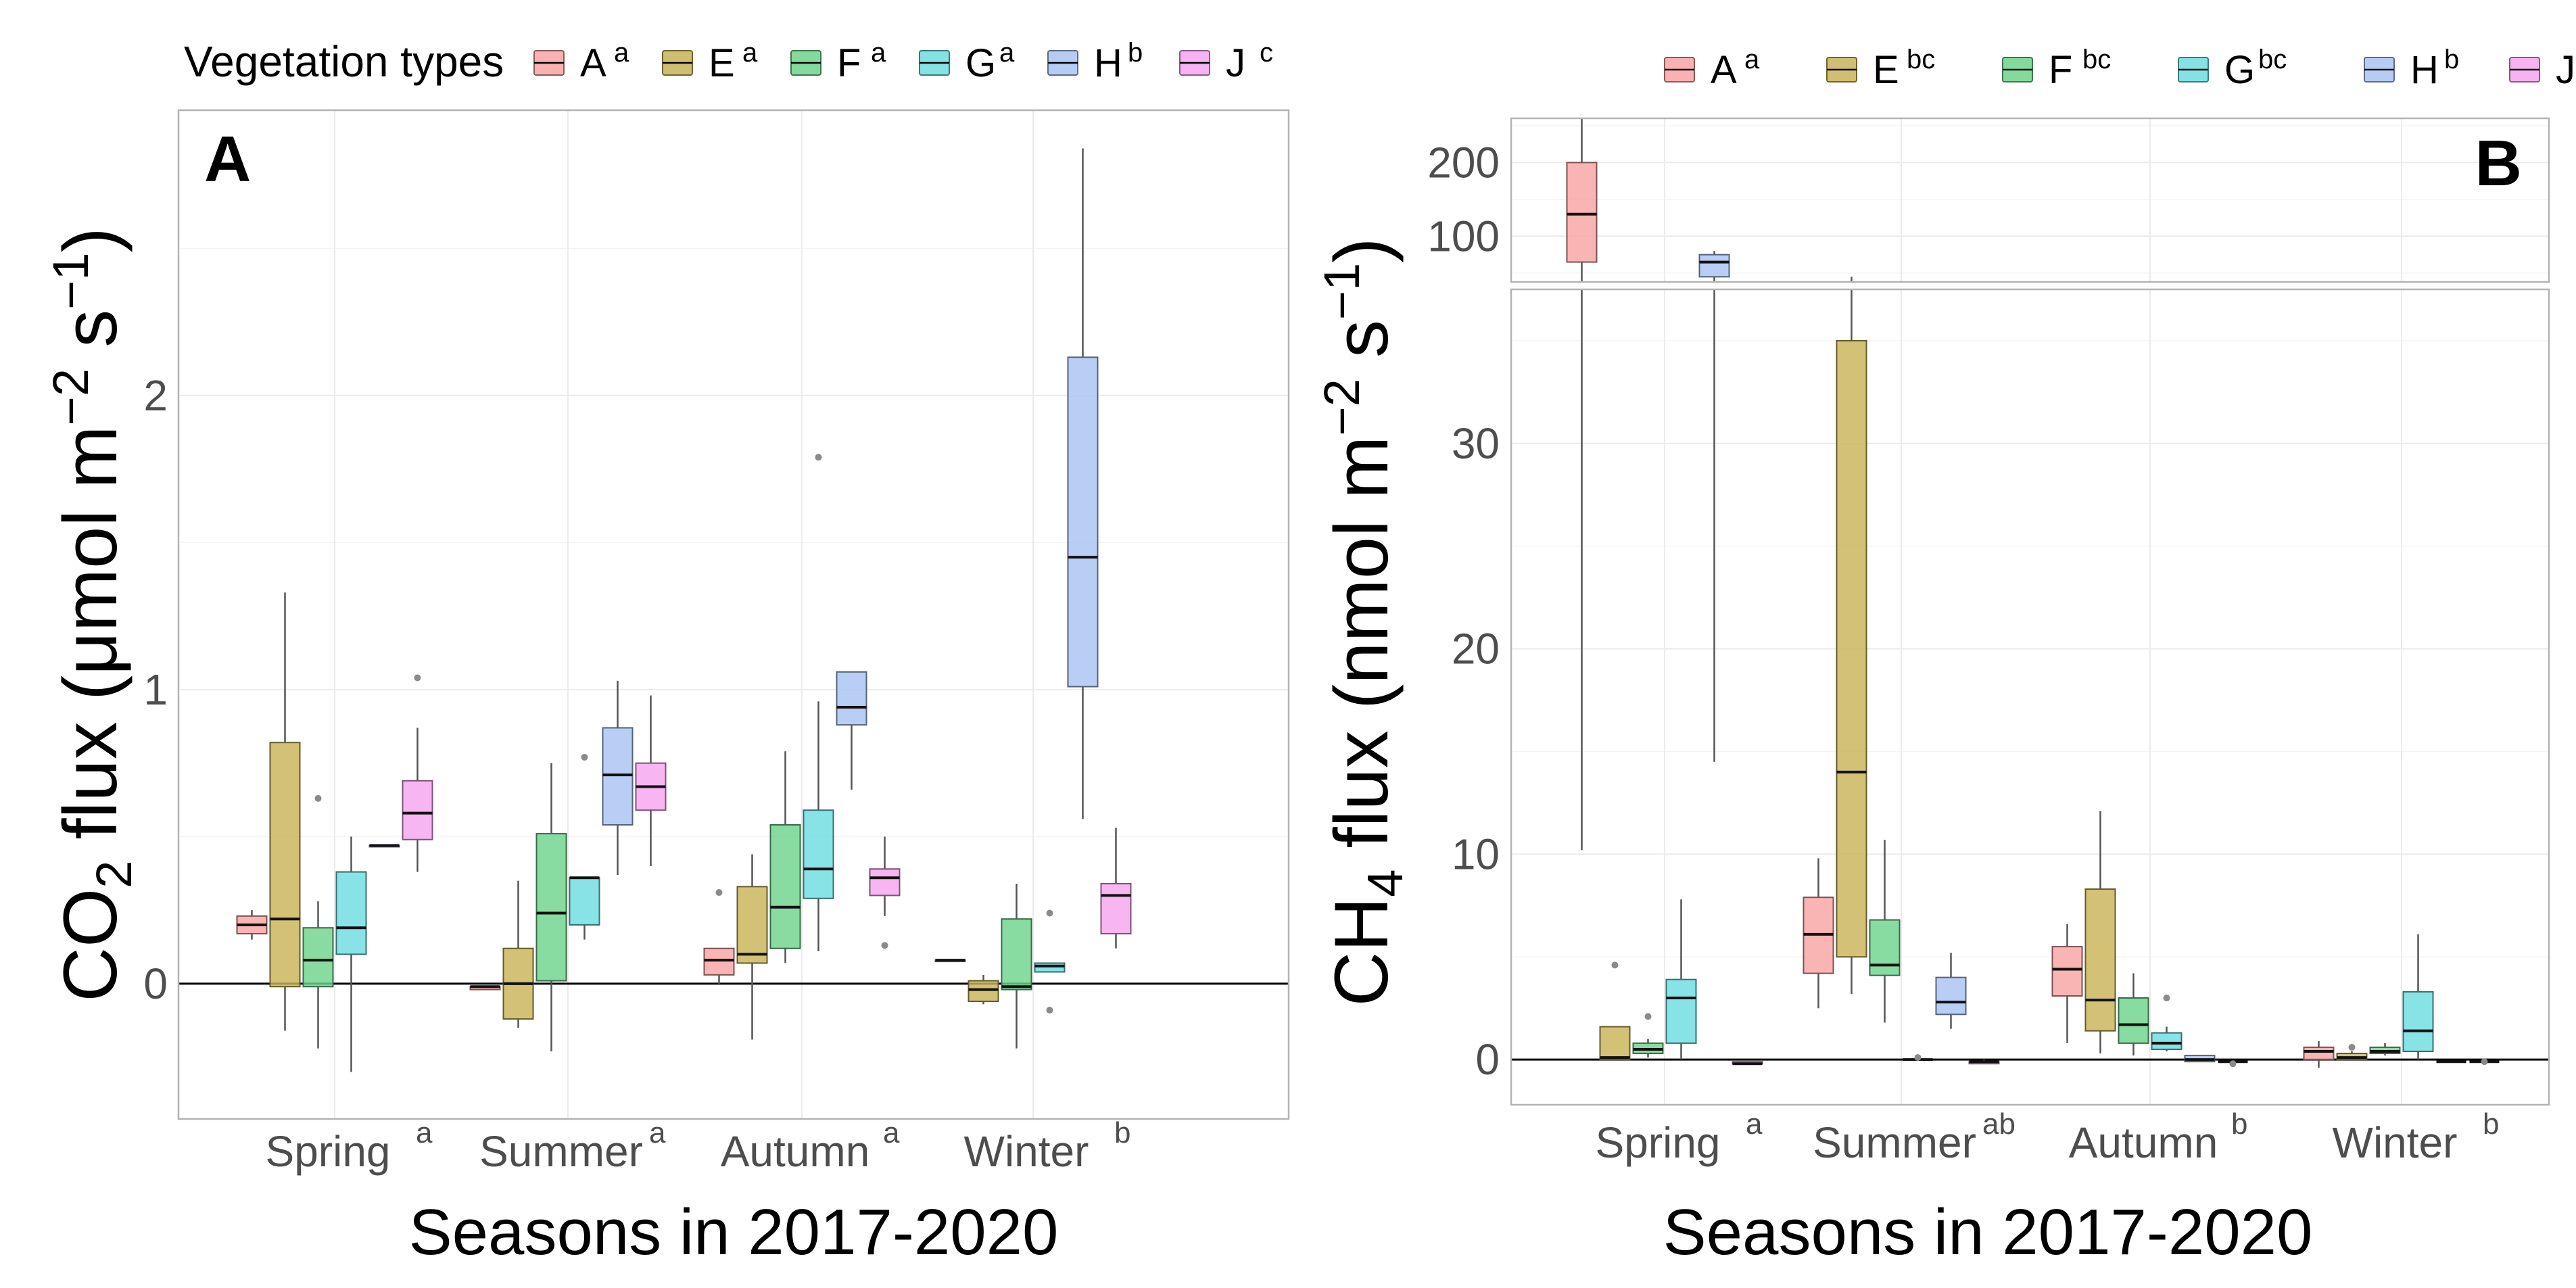  I want to click on panel-a-y-ticks: 0 1 2, so click(155, 689).